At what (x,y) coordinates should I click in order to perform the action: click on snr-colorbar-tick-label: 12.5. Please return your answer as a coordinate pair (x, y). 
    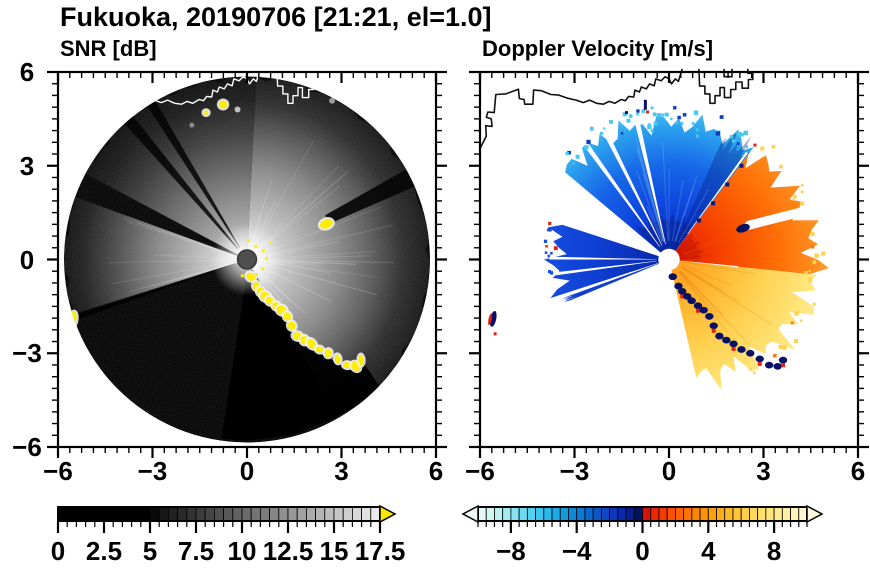
    Looking at the image, I should click on (288, 551).